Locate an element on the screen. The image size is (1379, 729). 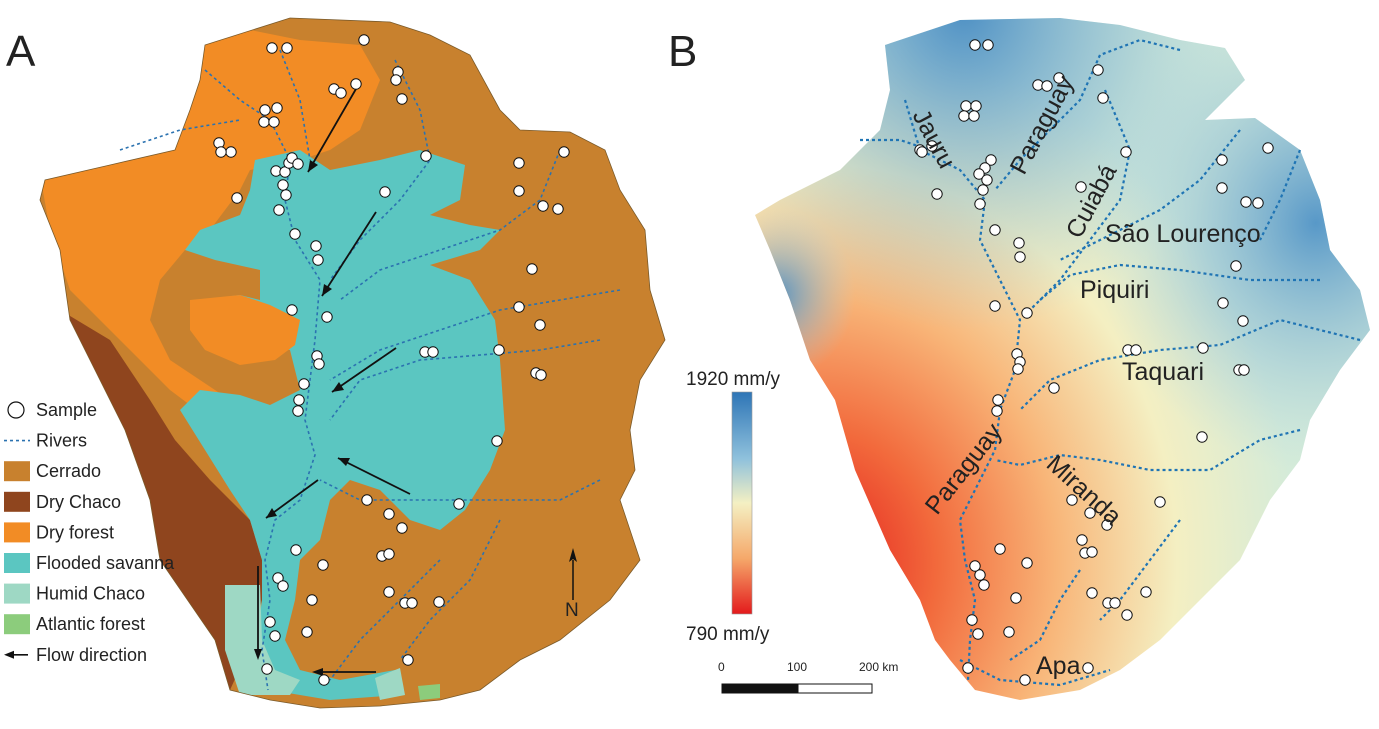
panel-a-letter: A is located at coordinates (21, 51).